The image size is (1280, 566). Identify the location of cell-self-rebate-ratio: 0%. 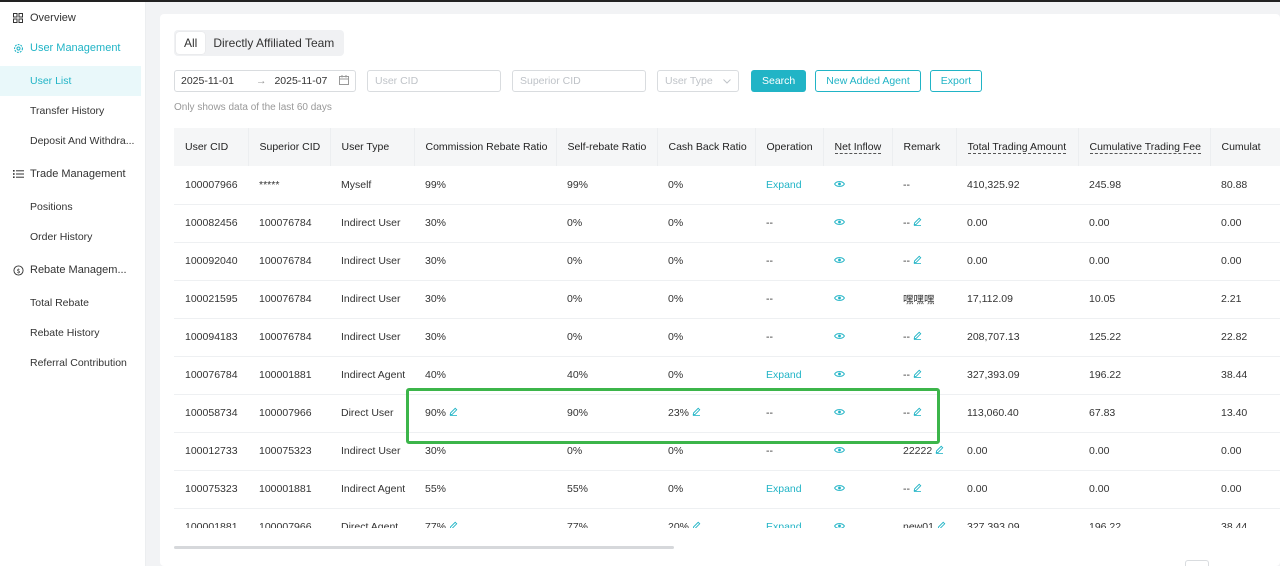
(606, 223).